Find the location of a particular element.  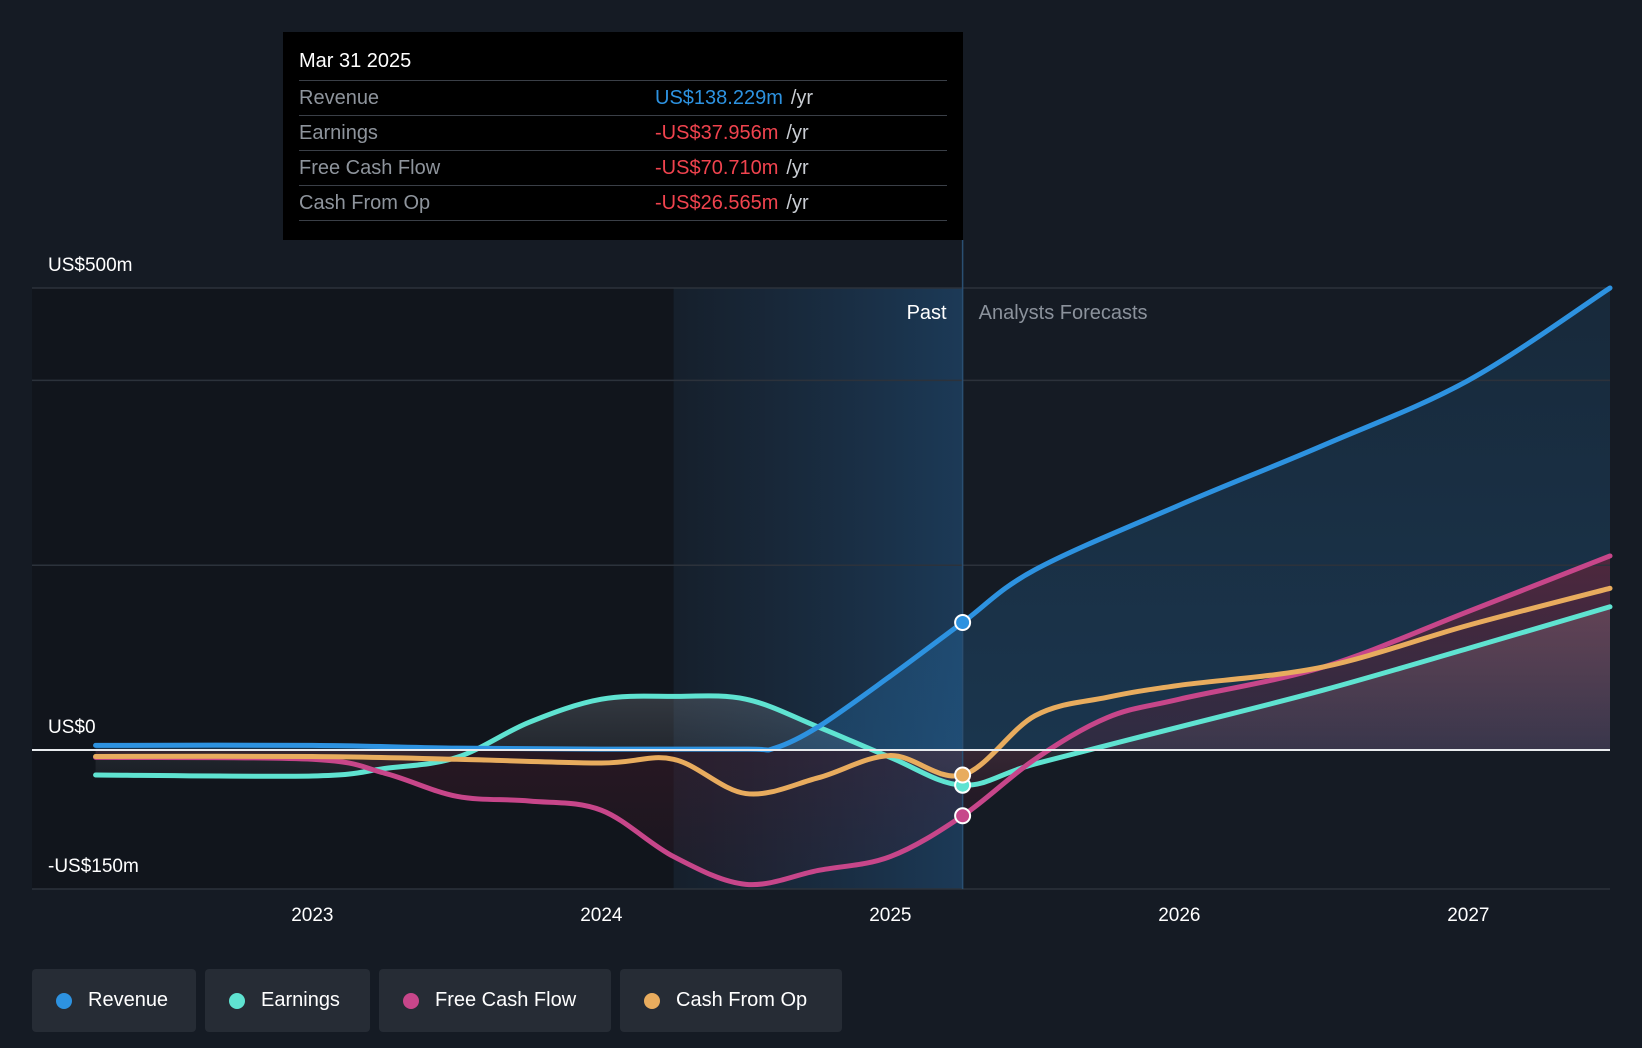

legend-item-cash-from-op: Cash From Op is located at coordinates (731, 1000).